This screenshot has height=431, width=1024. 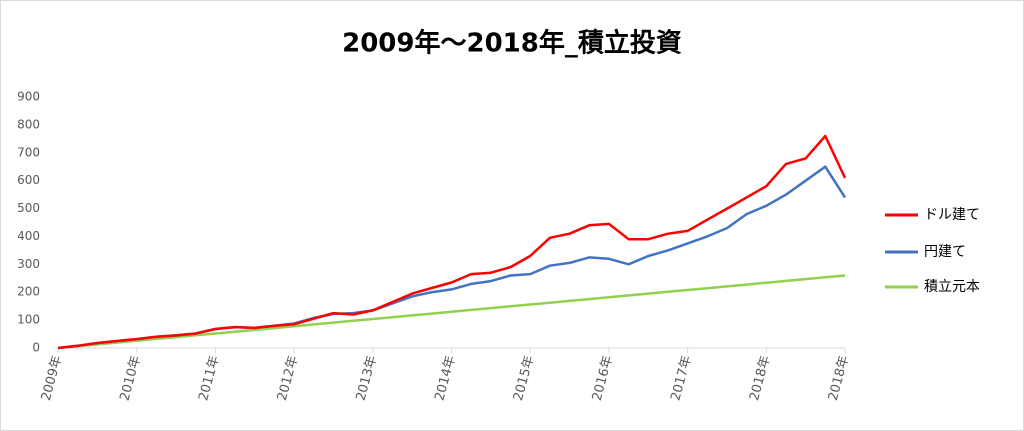 What do you see at coordinates (952, 215) in the screenshot?
I see `legend-label: ドル建て` at bounding box center [952, 215].